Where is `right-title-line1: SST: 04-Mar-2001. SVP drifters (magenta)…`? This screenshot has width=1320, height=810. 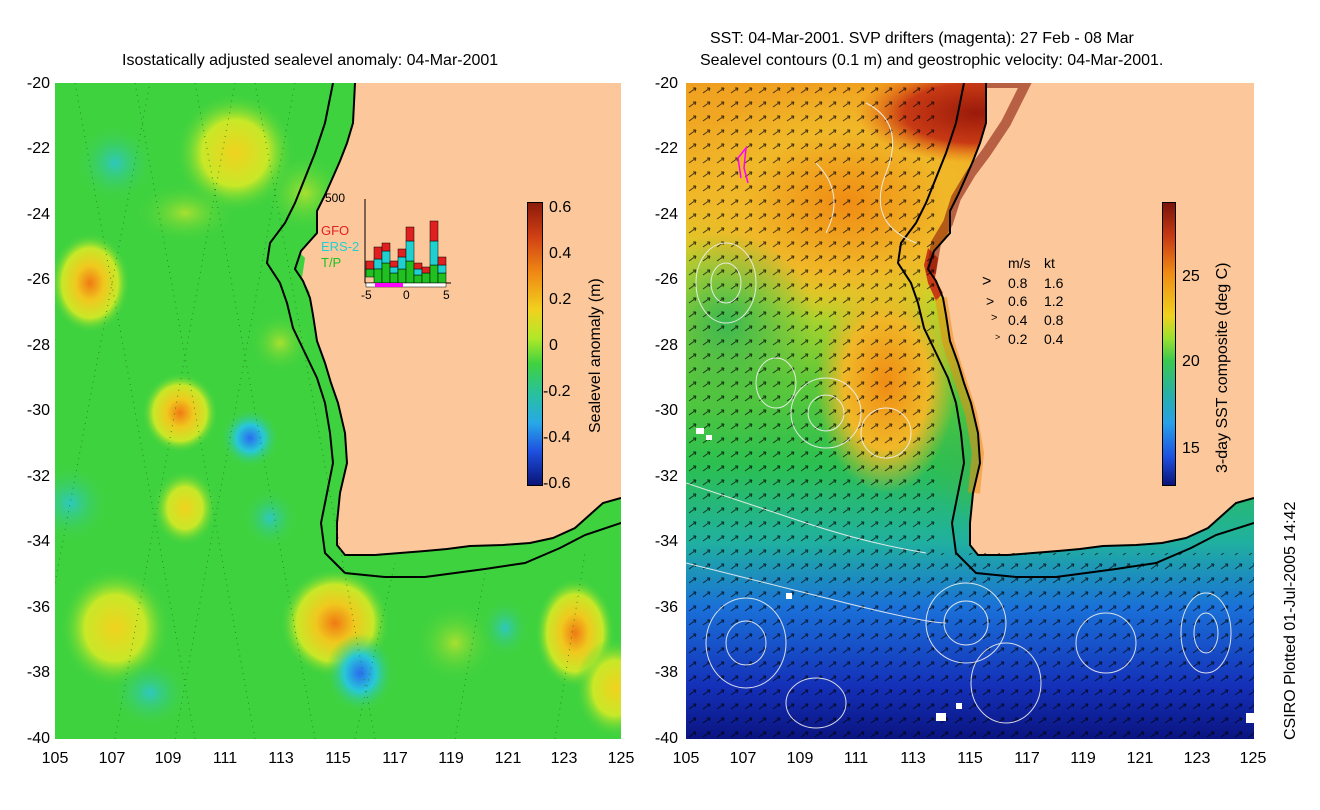
right-title-line1: SST: 04-Mar-2001. SVP drifters (magenta)… is located at coordinates (922, 38).